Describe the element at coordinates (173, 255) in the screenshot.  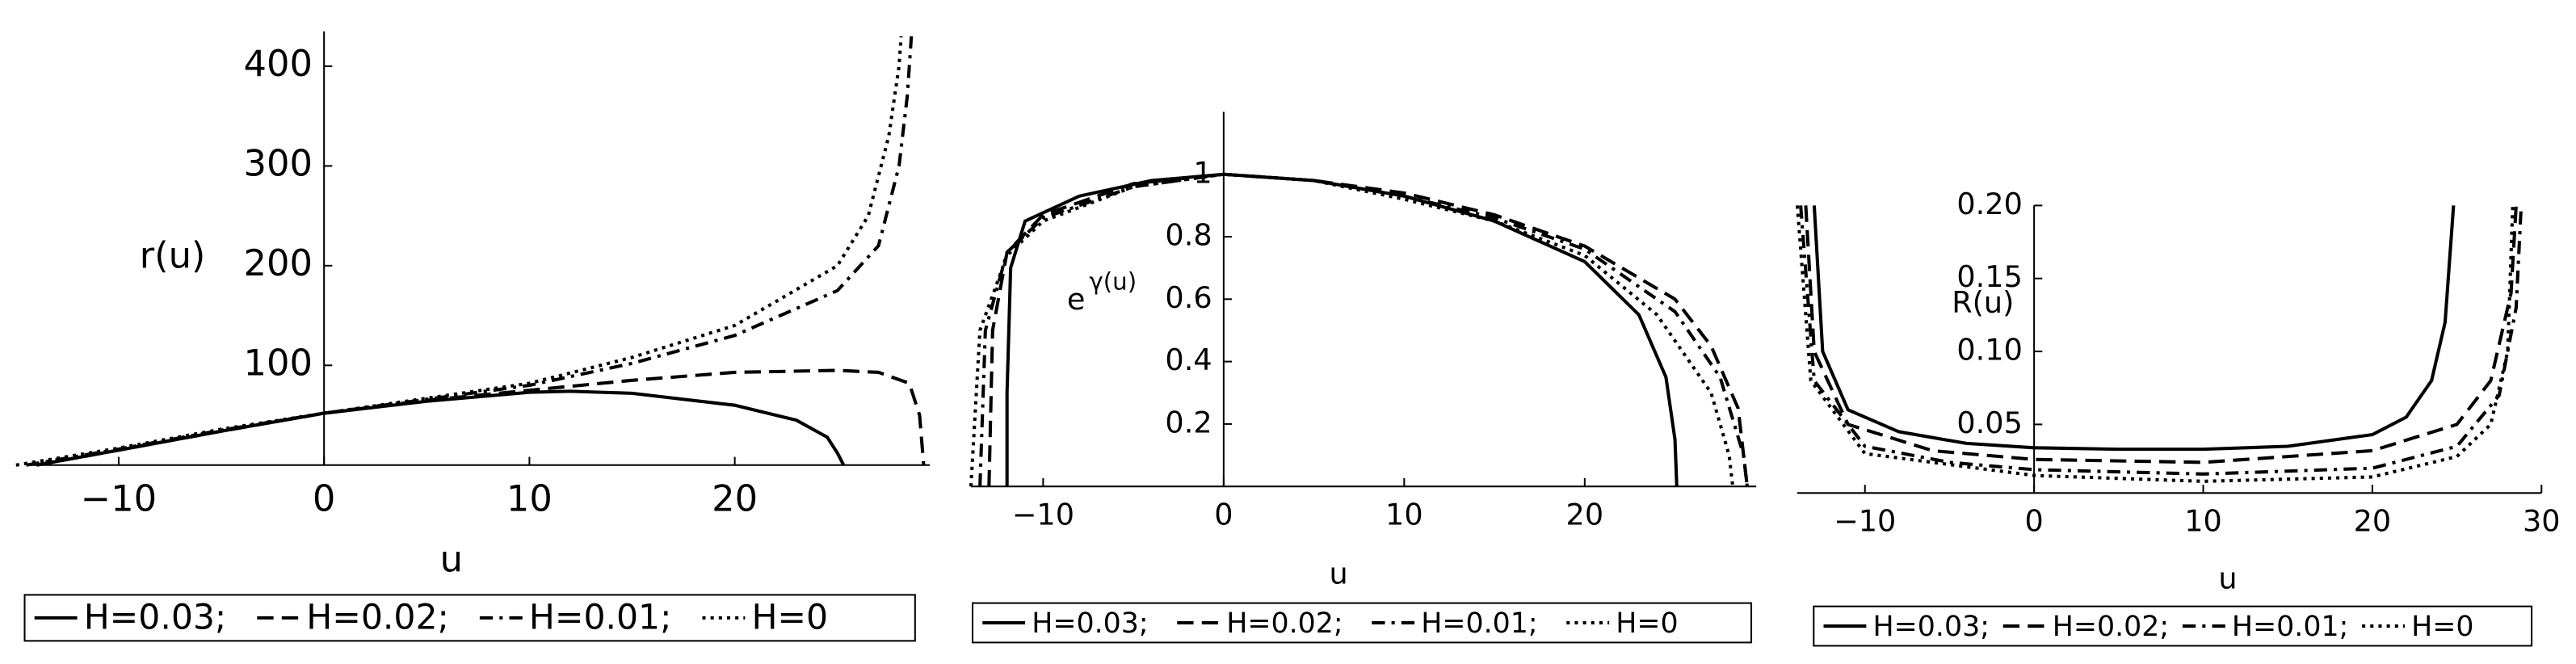
I see `y-axis-label: r(u)` at that location.